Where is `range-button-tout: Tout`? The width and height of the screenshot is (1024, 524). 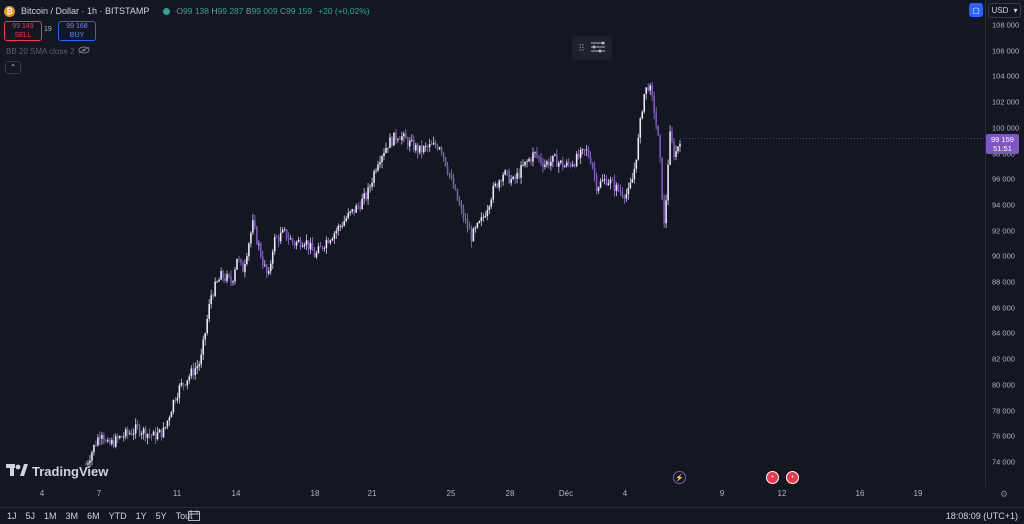
range-button-tout: Tout is located at coordinates (184, 516).